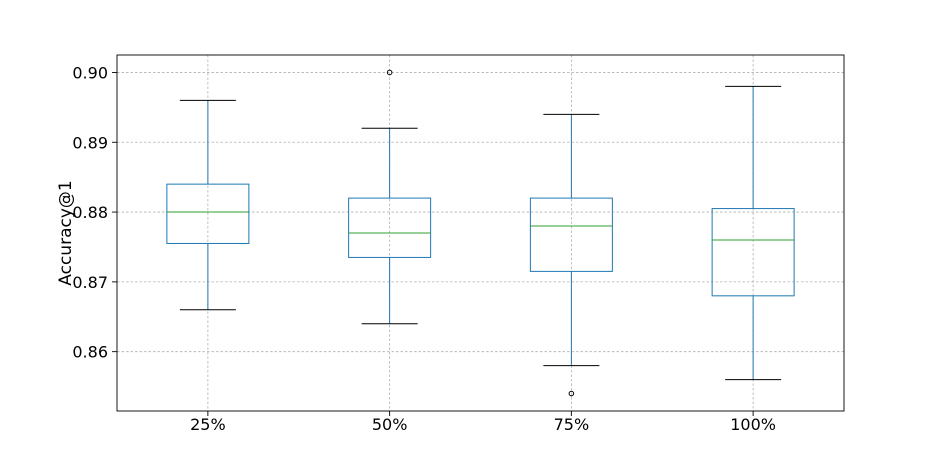 The width and height of the screenshot is (938, 463). Describe the element at coordinates (483, 422) in the screenshot. I see `x-axis: 25% 50% 75% 100%` at that location.